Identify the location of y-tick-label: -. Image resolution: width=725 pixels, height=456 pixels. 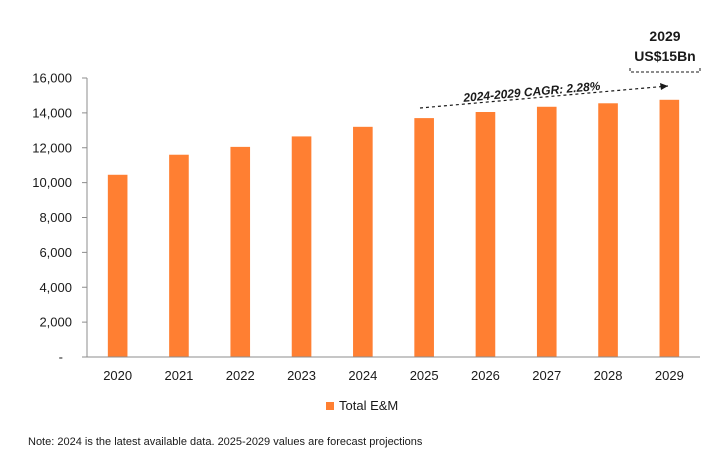
(61, 357).